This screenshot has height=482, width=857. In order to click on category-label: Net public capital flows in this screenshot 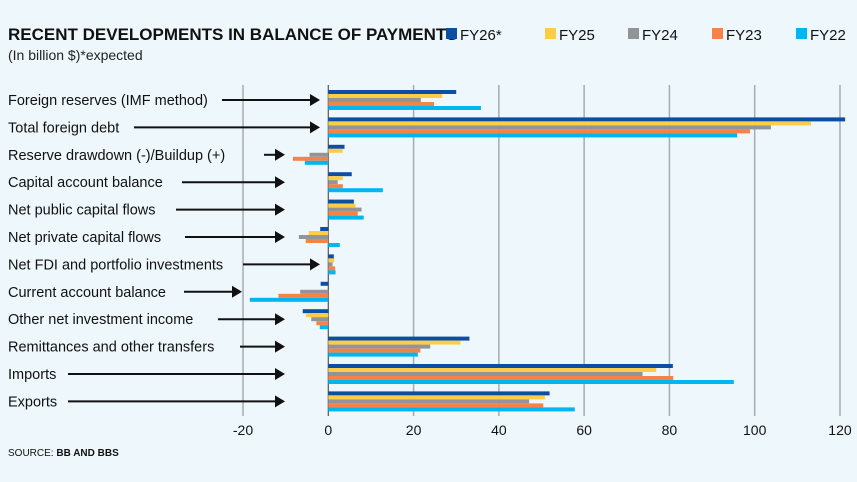, I will do `click(82, 211)`.